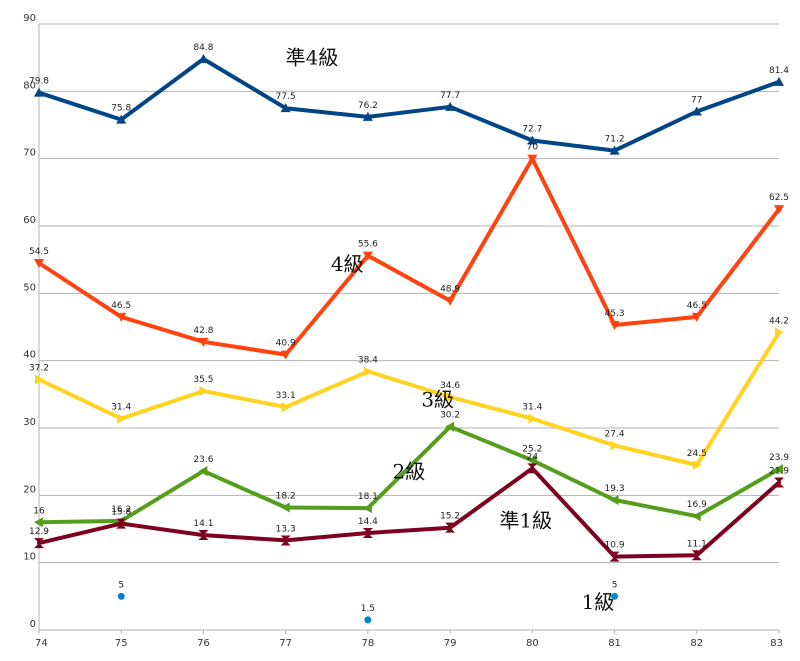 The width and height of the screenshot is (800, 661). I want to click on series-1-data-label-80: 72.7, so click(532, 129).